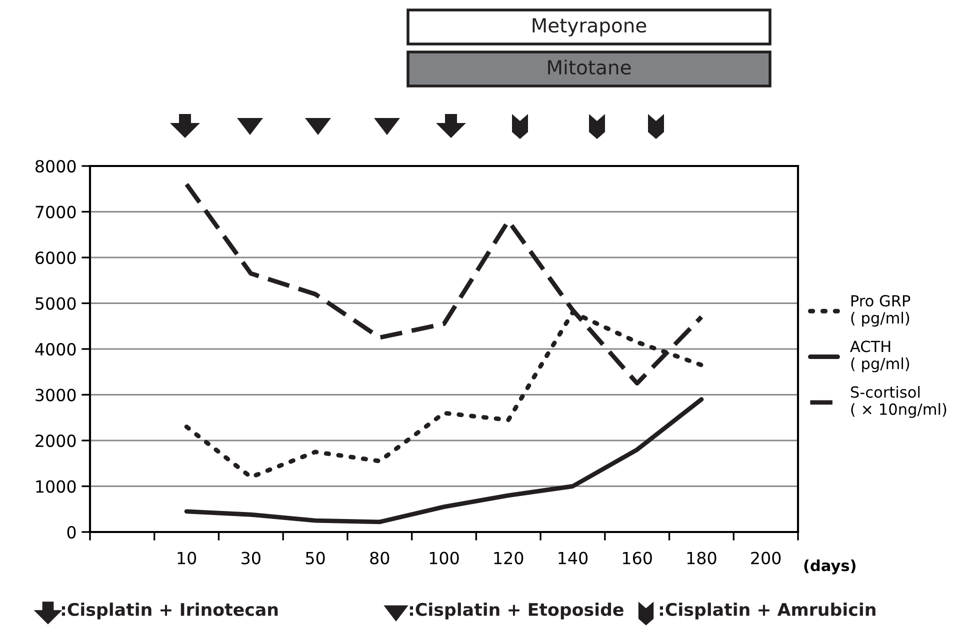 The height and width of the screenshot is (629, 960). What do you see at coordinates (315, 558) in the screenshot?
I see `x-tick-label: 50` at bounding box center [315, 558].